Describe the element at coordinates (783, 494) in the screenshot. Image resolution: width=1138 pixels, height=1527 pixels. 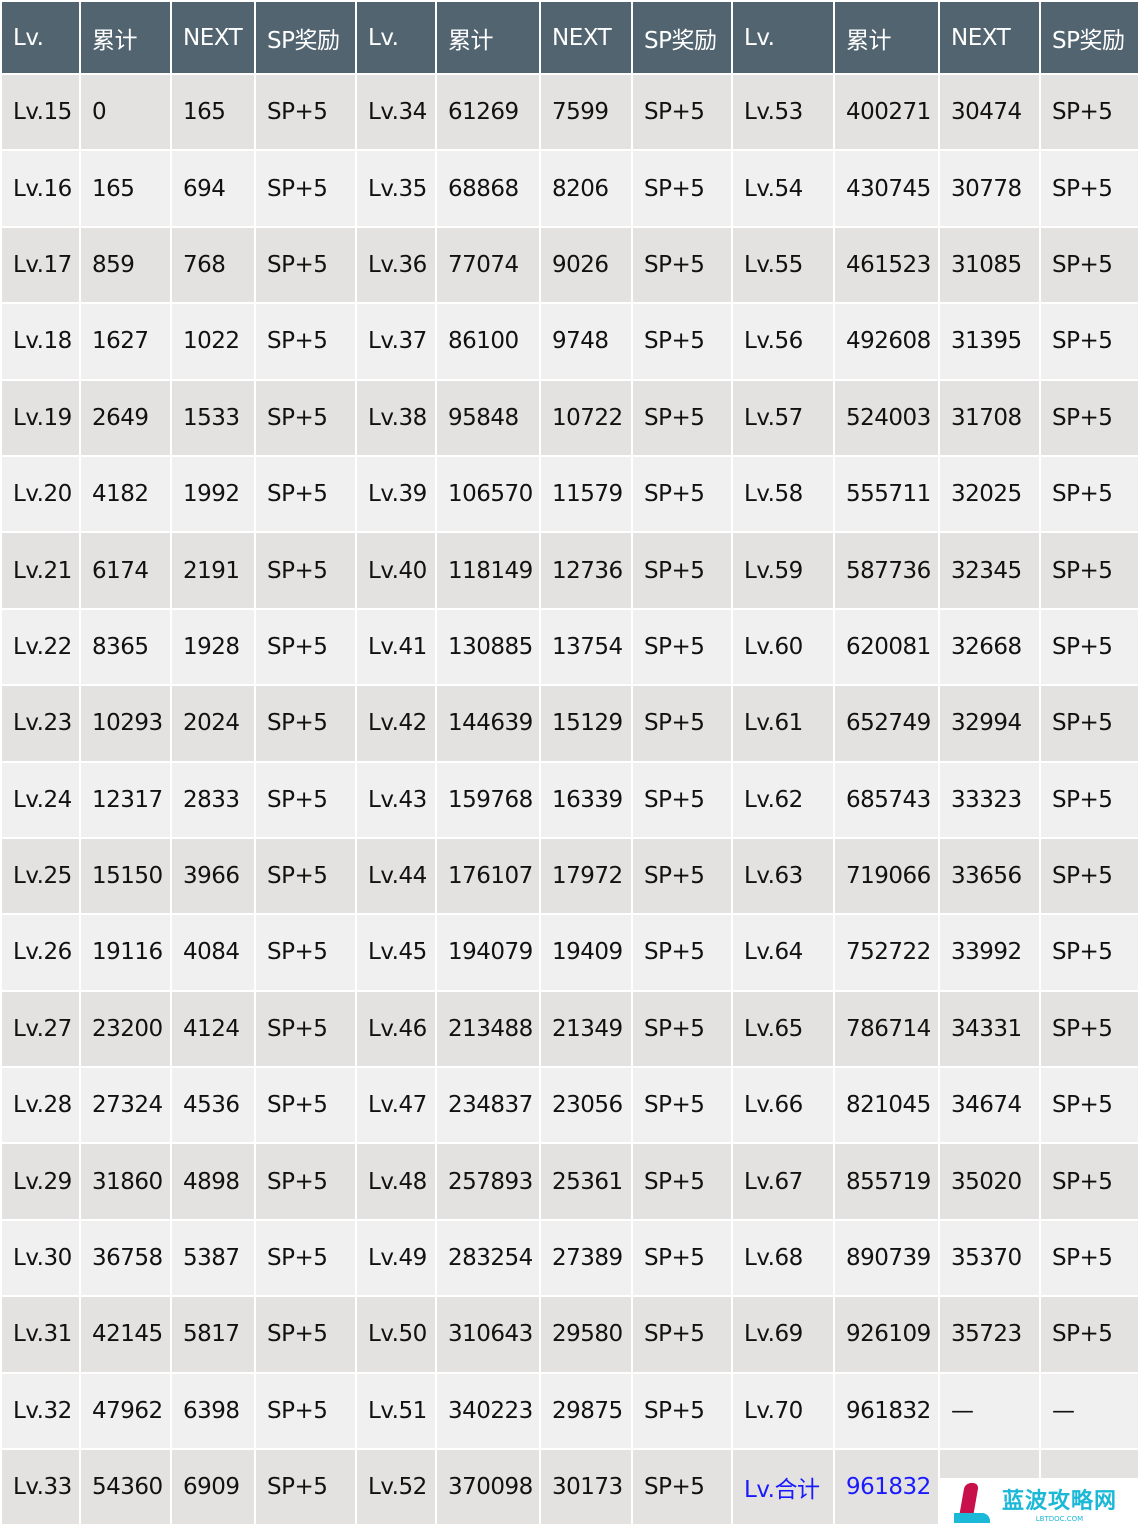
I see `table-cell: Lv.58` at that location.